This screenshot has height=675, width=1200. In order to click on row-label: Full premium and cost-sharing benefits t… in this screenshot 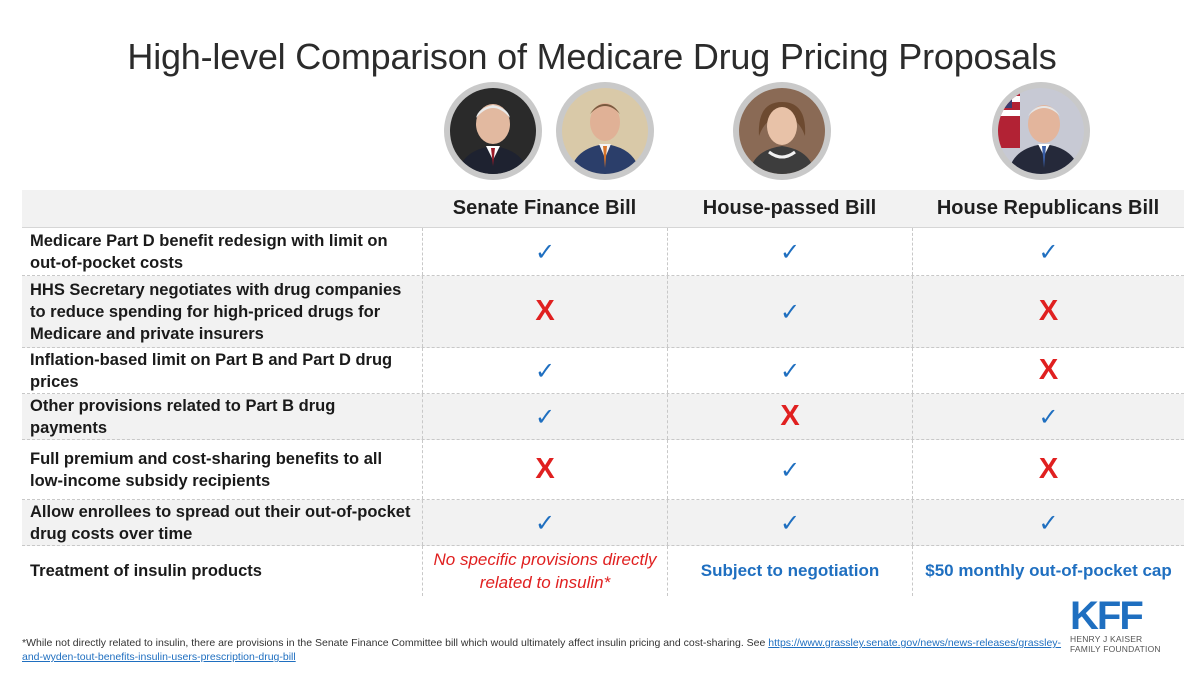, I will do `click(206, 469)`.